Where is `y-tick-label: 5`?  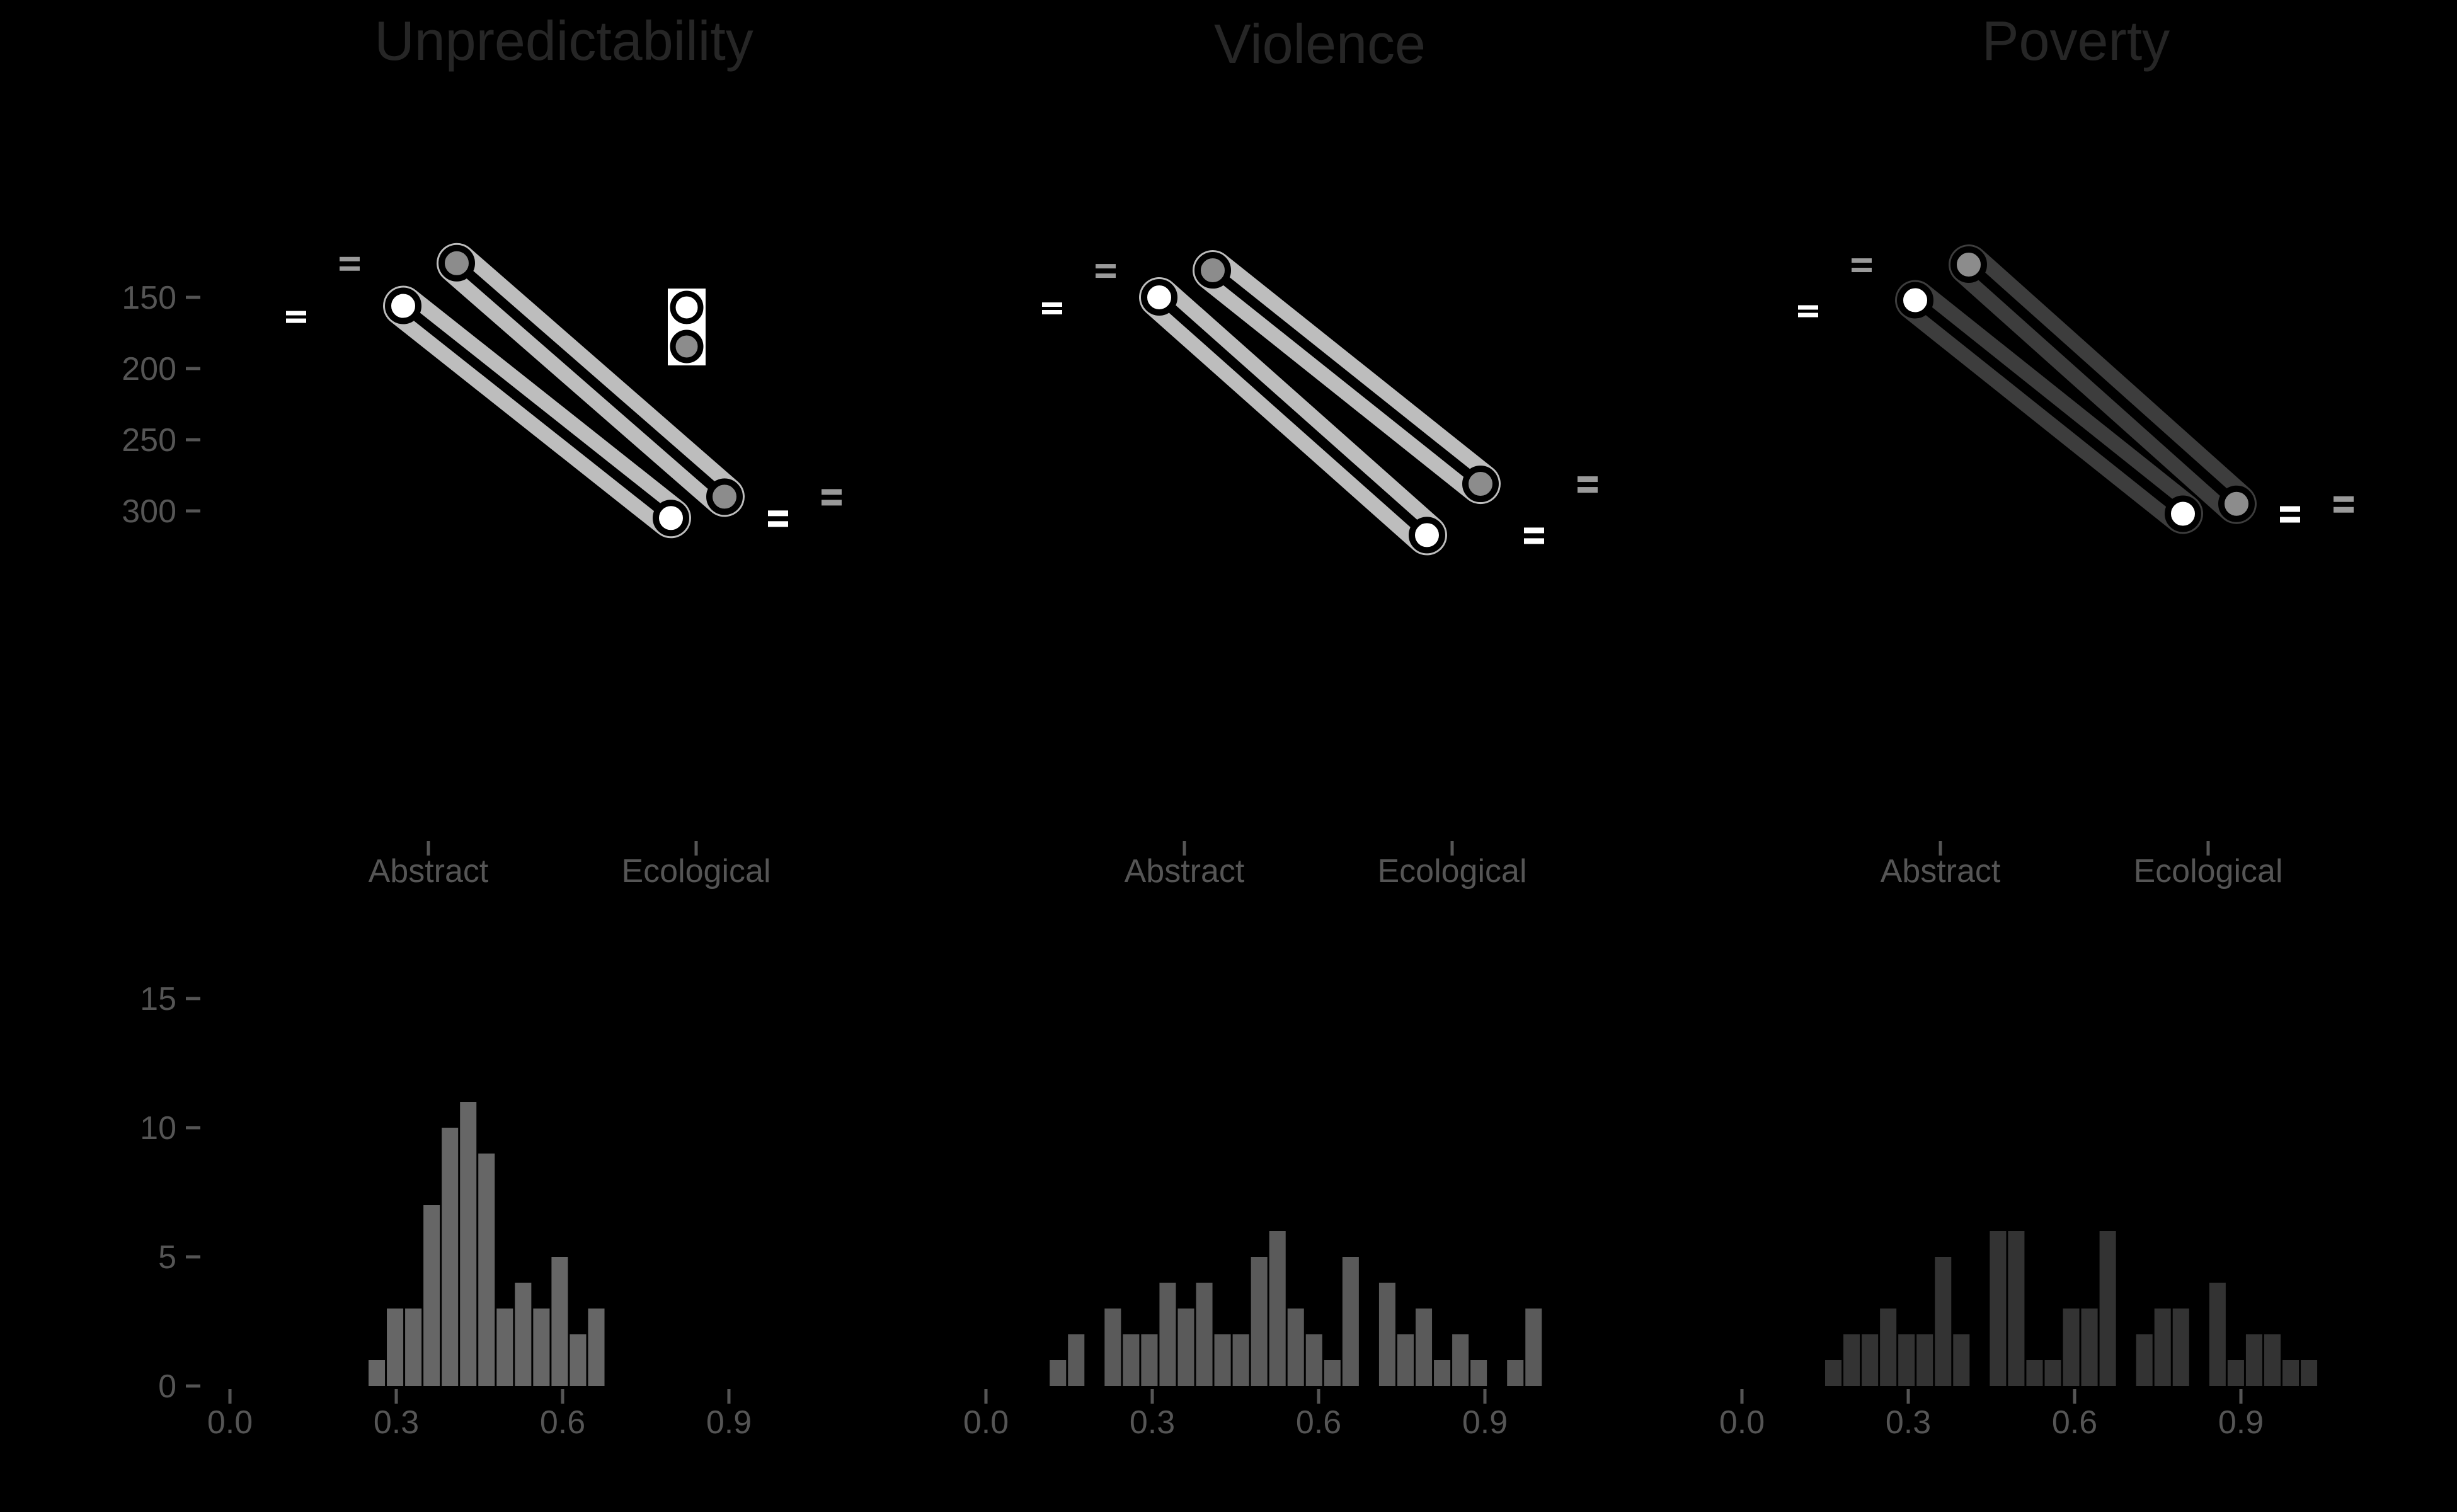 y-tick-label: 5 is located at coordinates (167, 1257).